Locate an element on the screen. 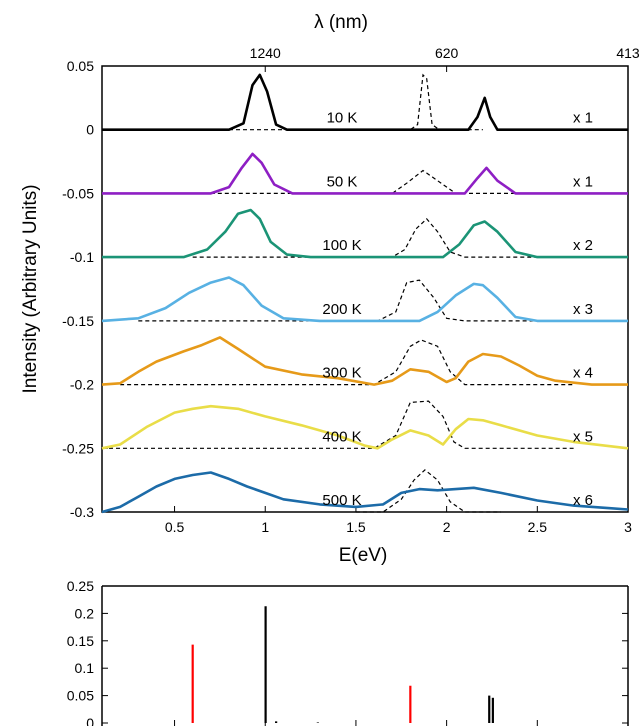  series-100k-line is located at coordinates (365, 233).